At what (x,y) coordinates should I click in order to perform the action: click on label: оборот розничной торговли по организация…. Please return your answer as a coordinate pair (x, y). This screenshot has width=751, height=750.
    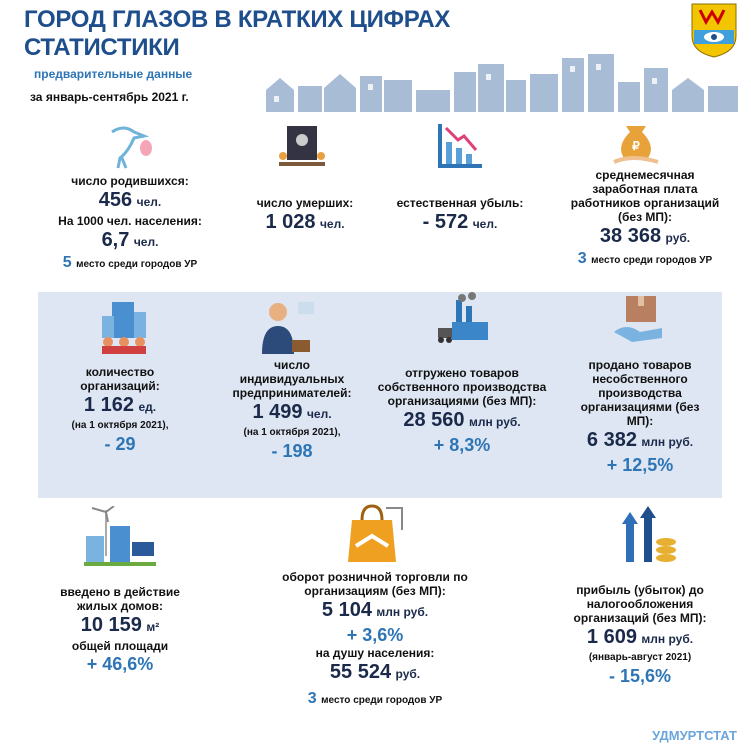
    Looking at the image, I should click on (375, 584).